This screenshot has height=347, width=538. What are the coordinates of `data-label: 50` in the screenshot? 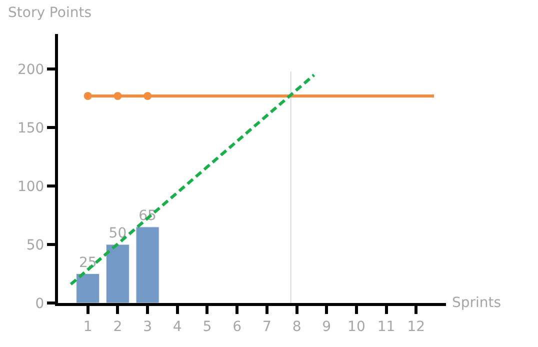 It's located at (117, 234).